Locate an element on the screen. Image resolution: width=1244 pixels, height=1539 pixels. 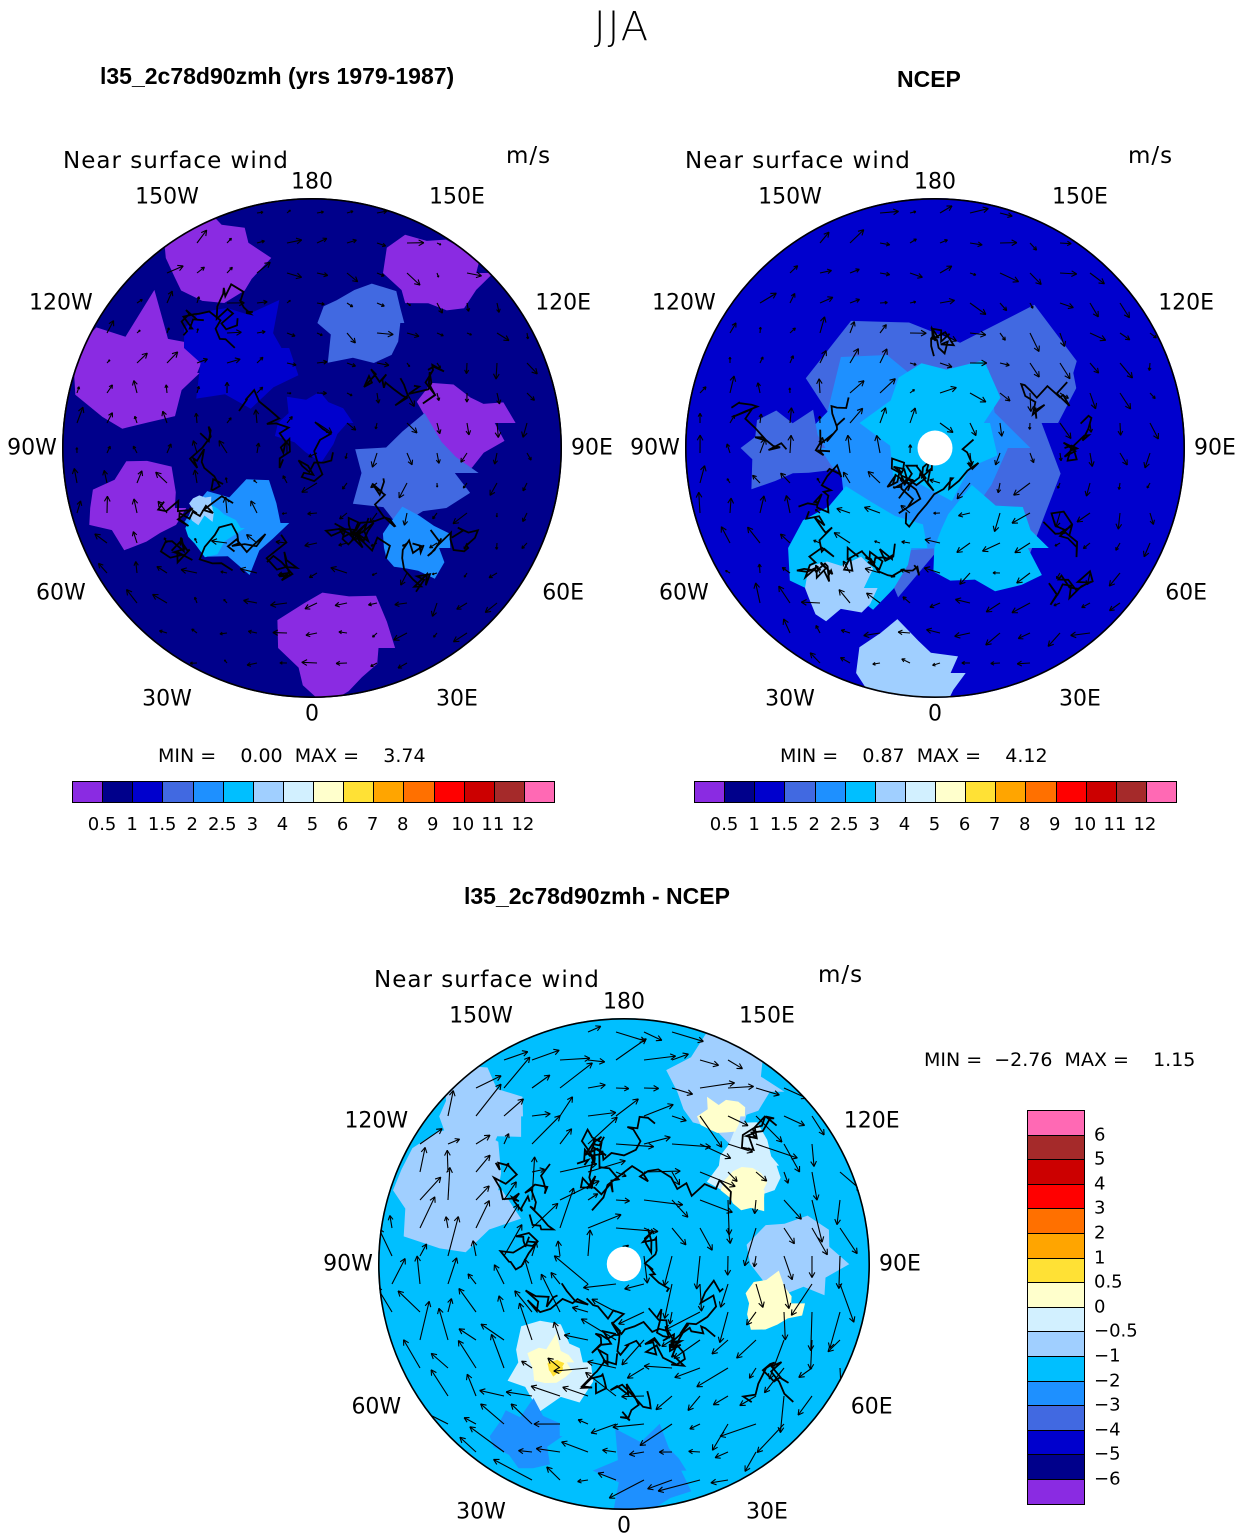
longitude-label: 120W is located at coordinates (376, 1121).